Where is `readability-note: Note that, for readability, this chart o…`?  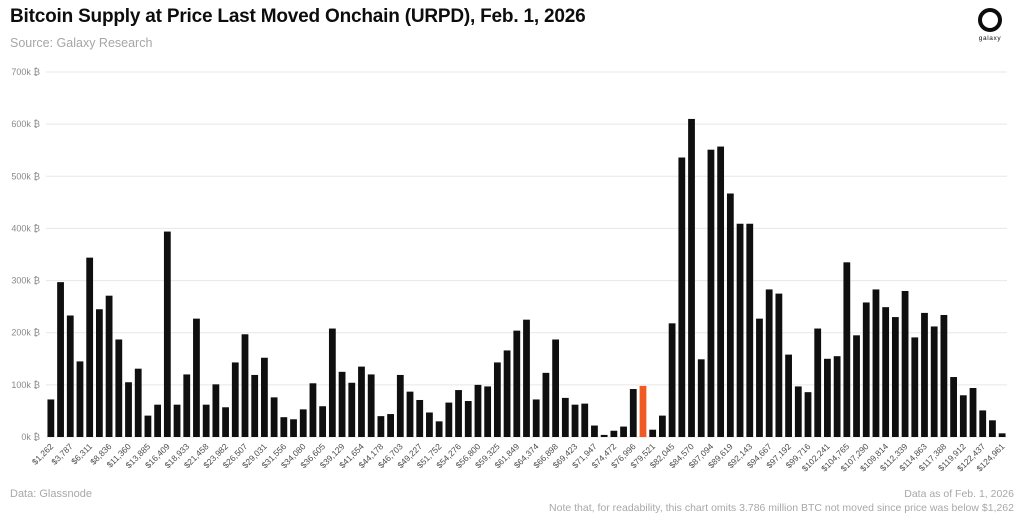
readability-note: Note that, for readability, this chart o… is located at coordinates (781, 507).